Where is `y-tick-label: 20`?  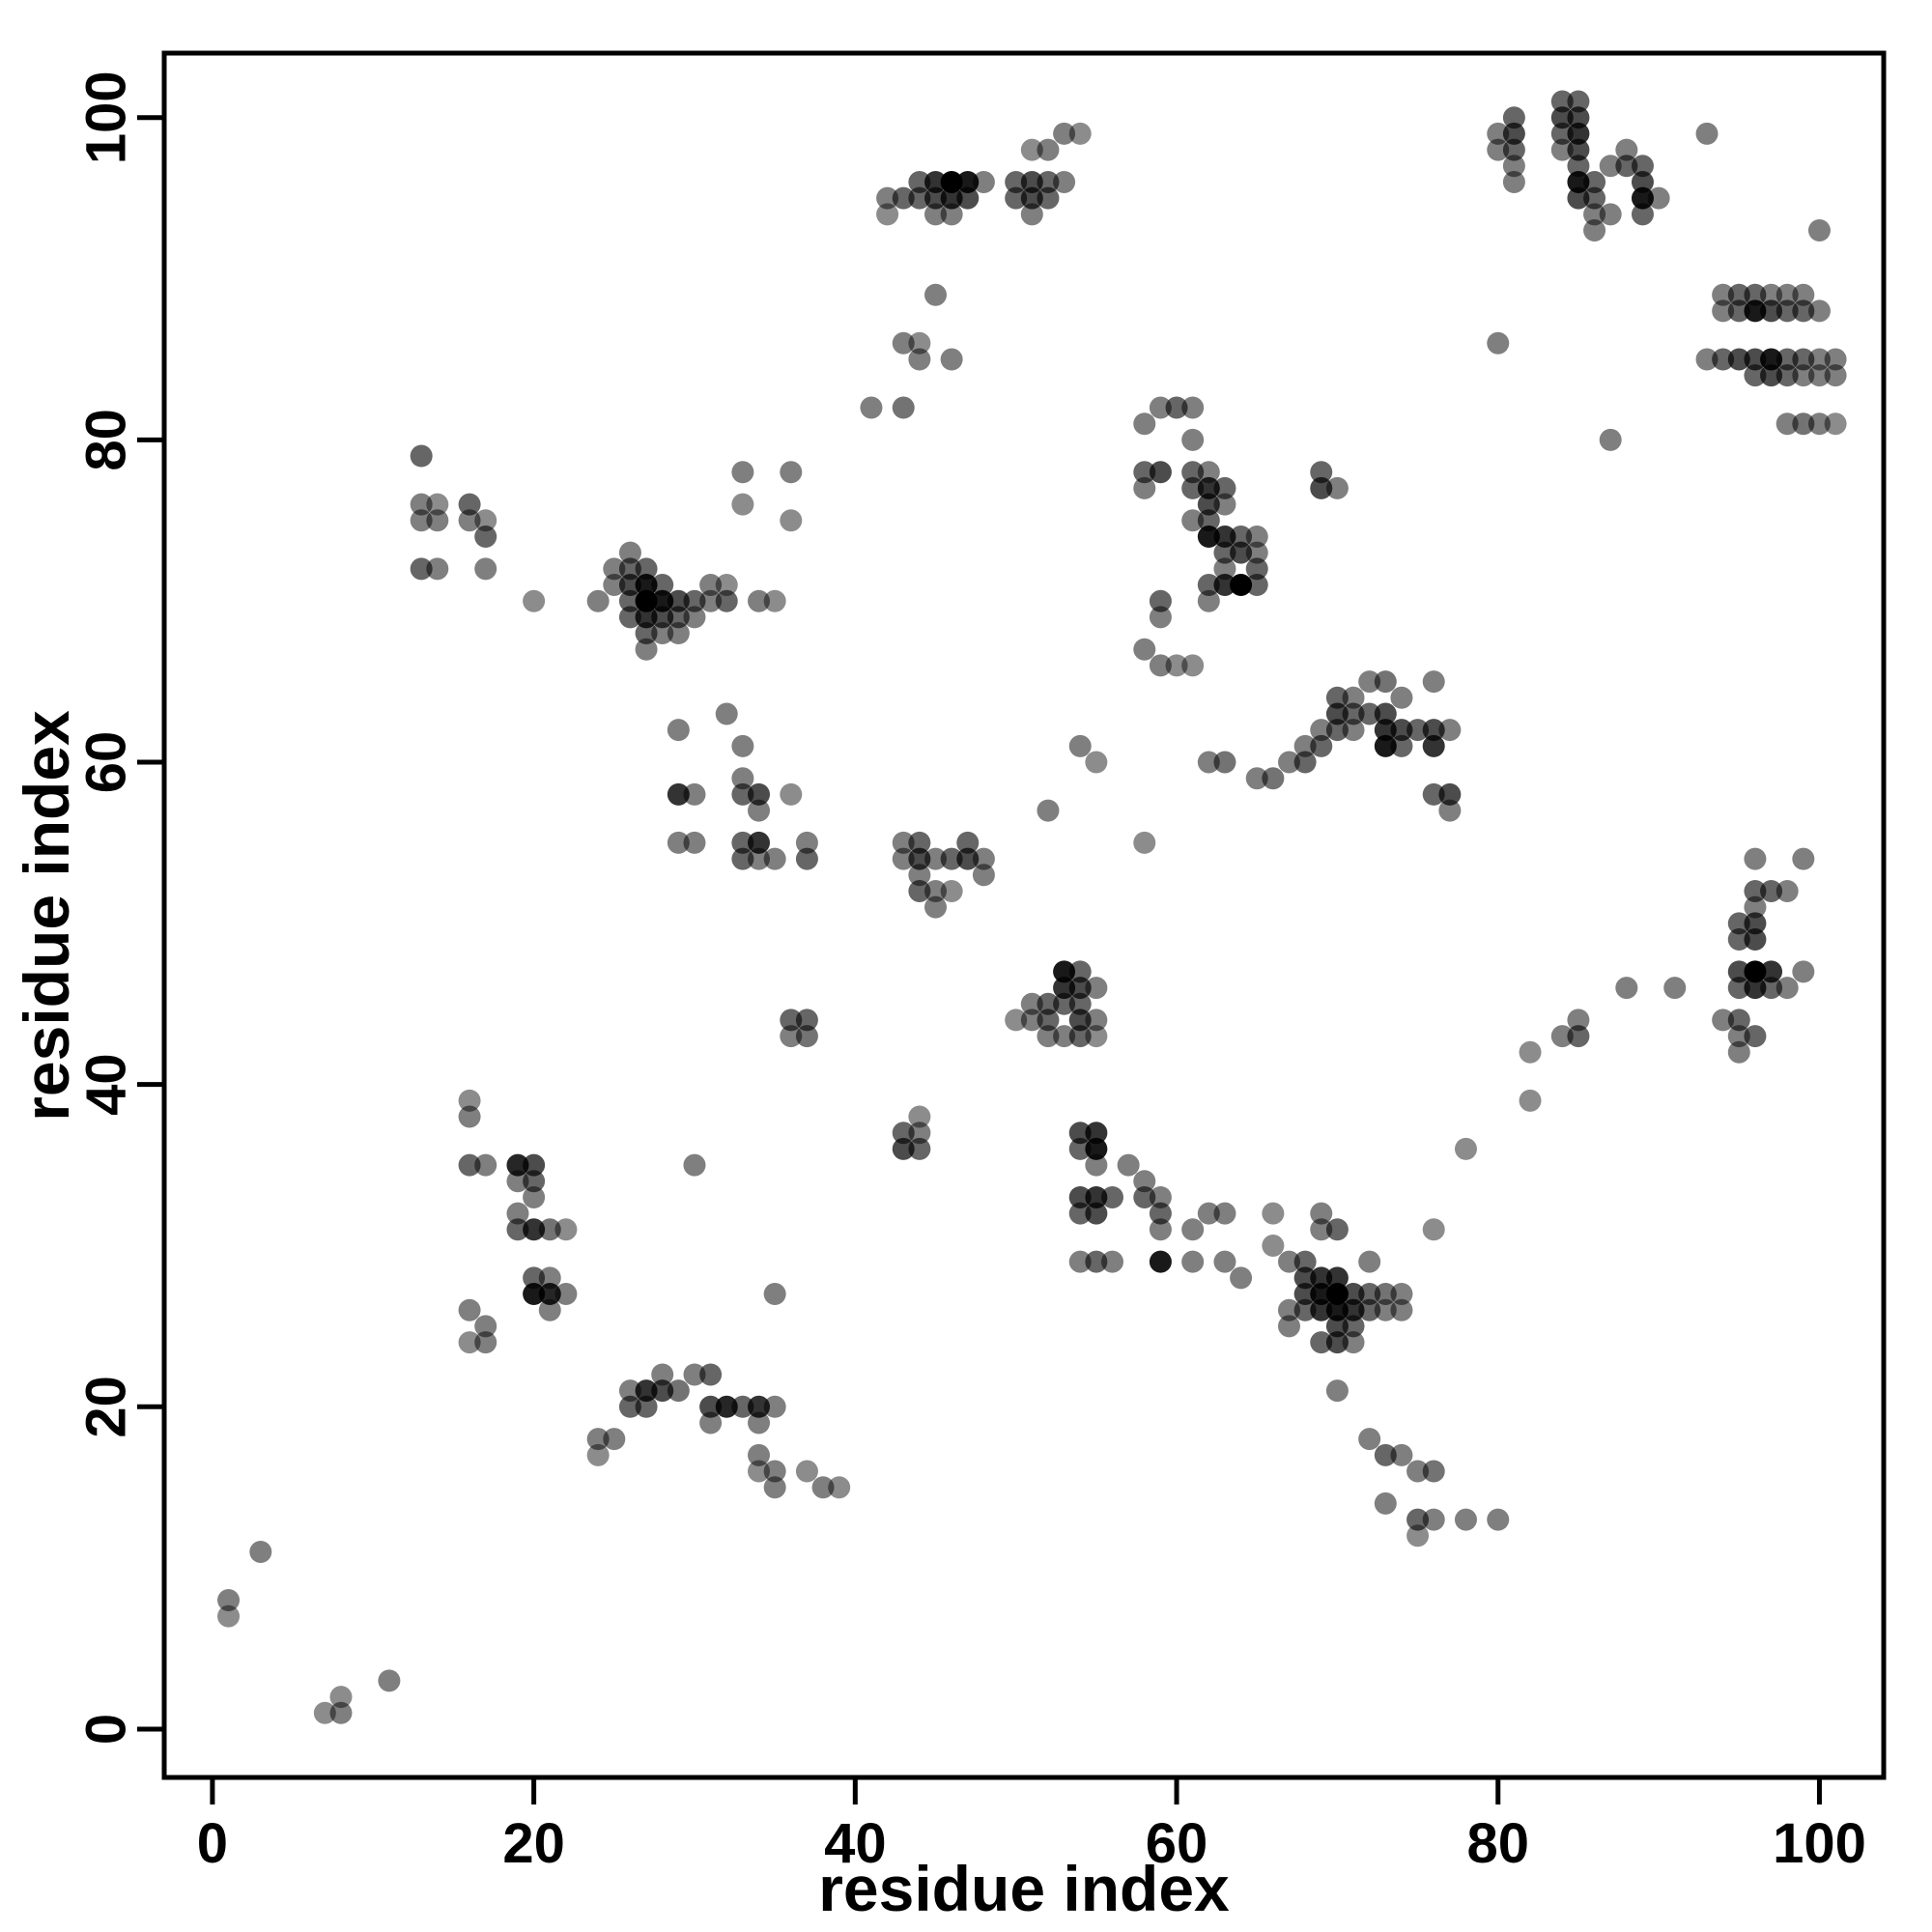 y-tick-label: 20 is located at coordinates (106, 1407).